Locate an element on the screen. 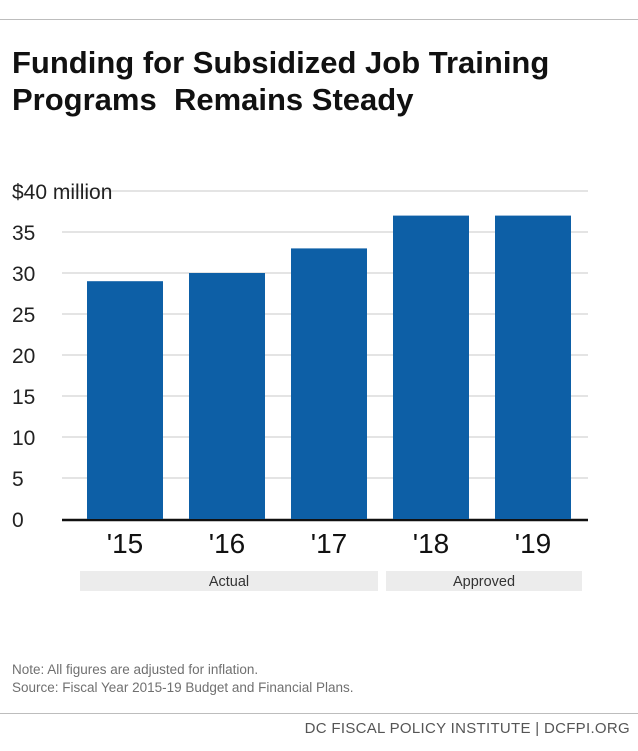  y-tick-label: $40 million is located at coordinates (62, 192).